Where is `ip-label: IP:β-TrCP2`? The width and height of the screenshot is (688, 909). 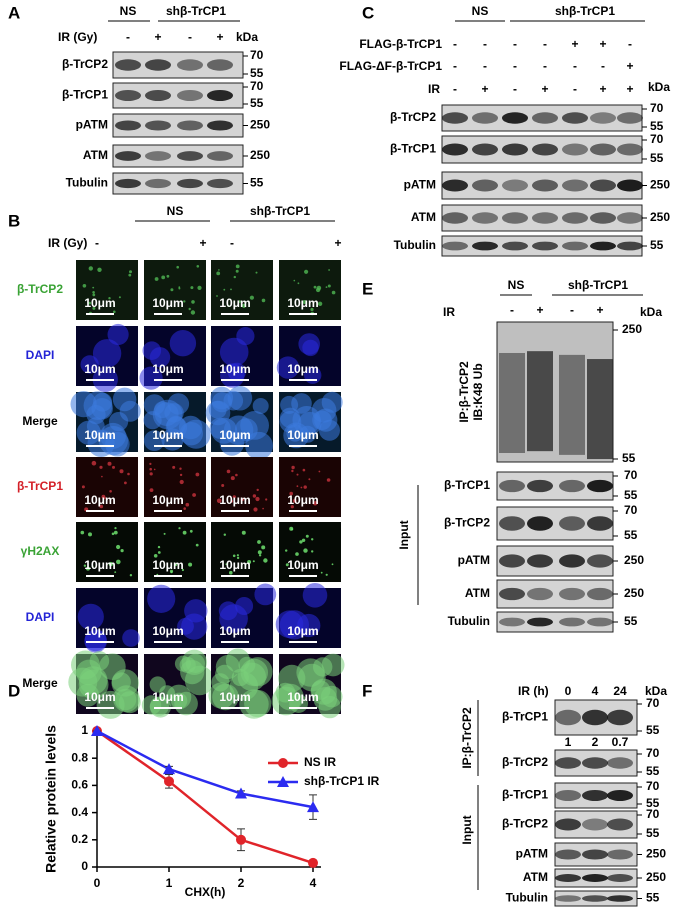
ip-label: IP:β-TrCP2 is located at coordinates (464, 392).